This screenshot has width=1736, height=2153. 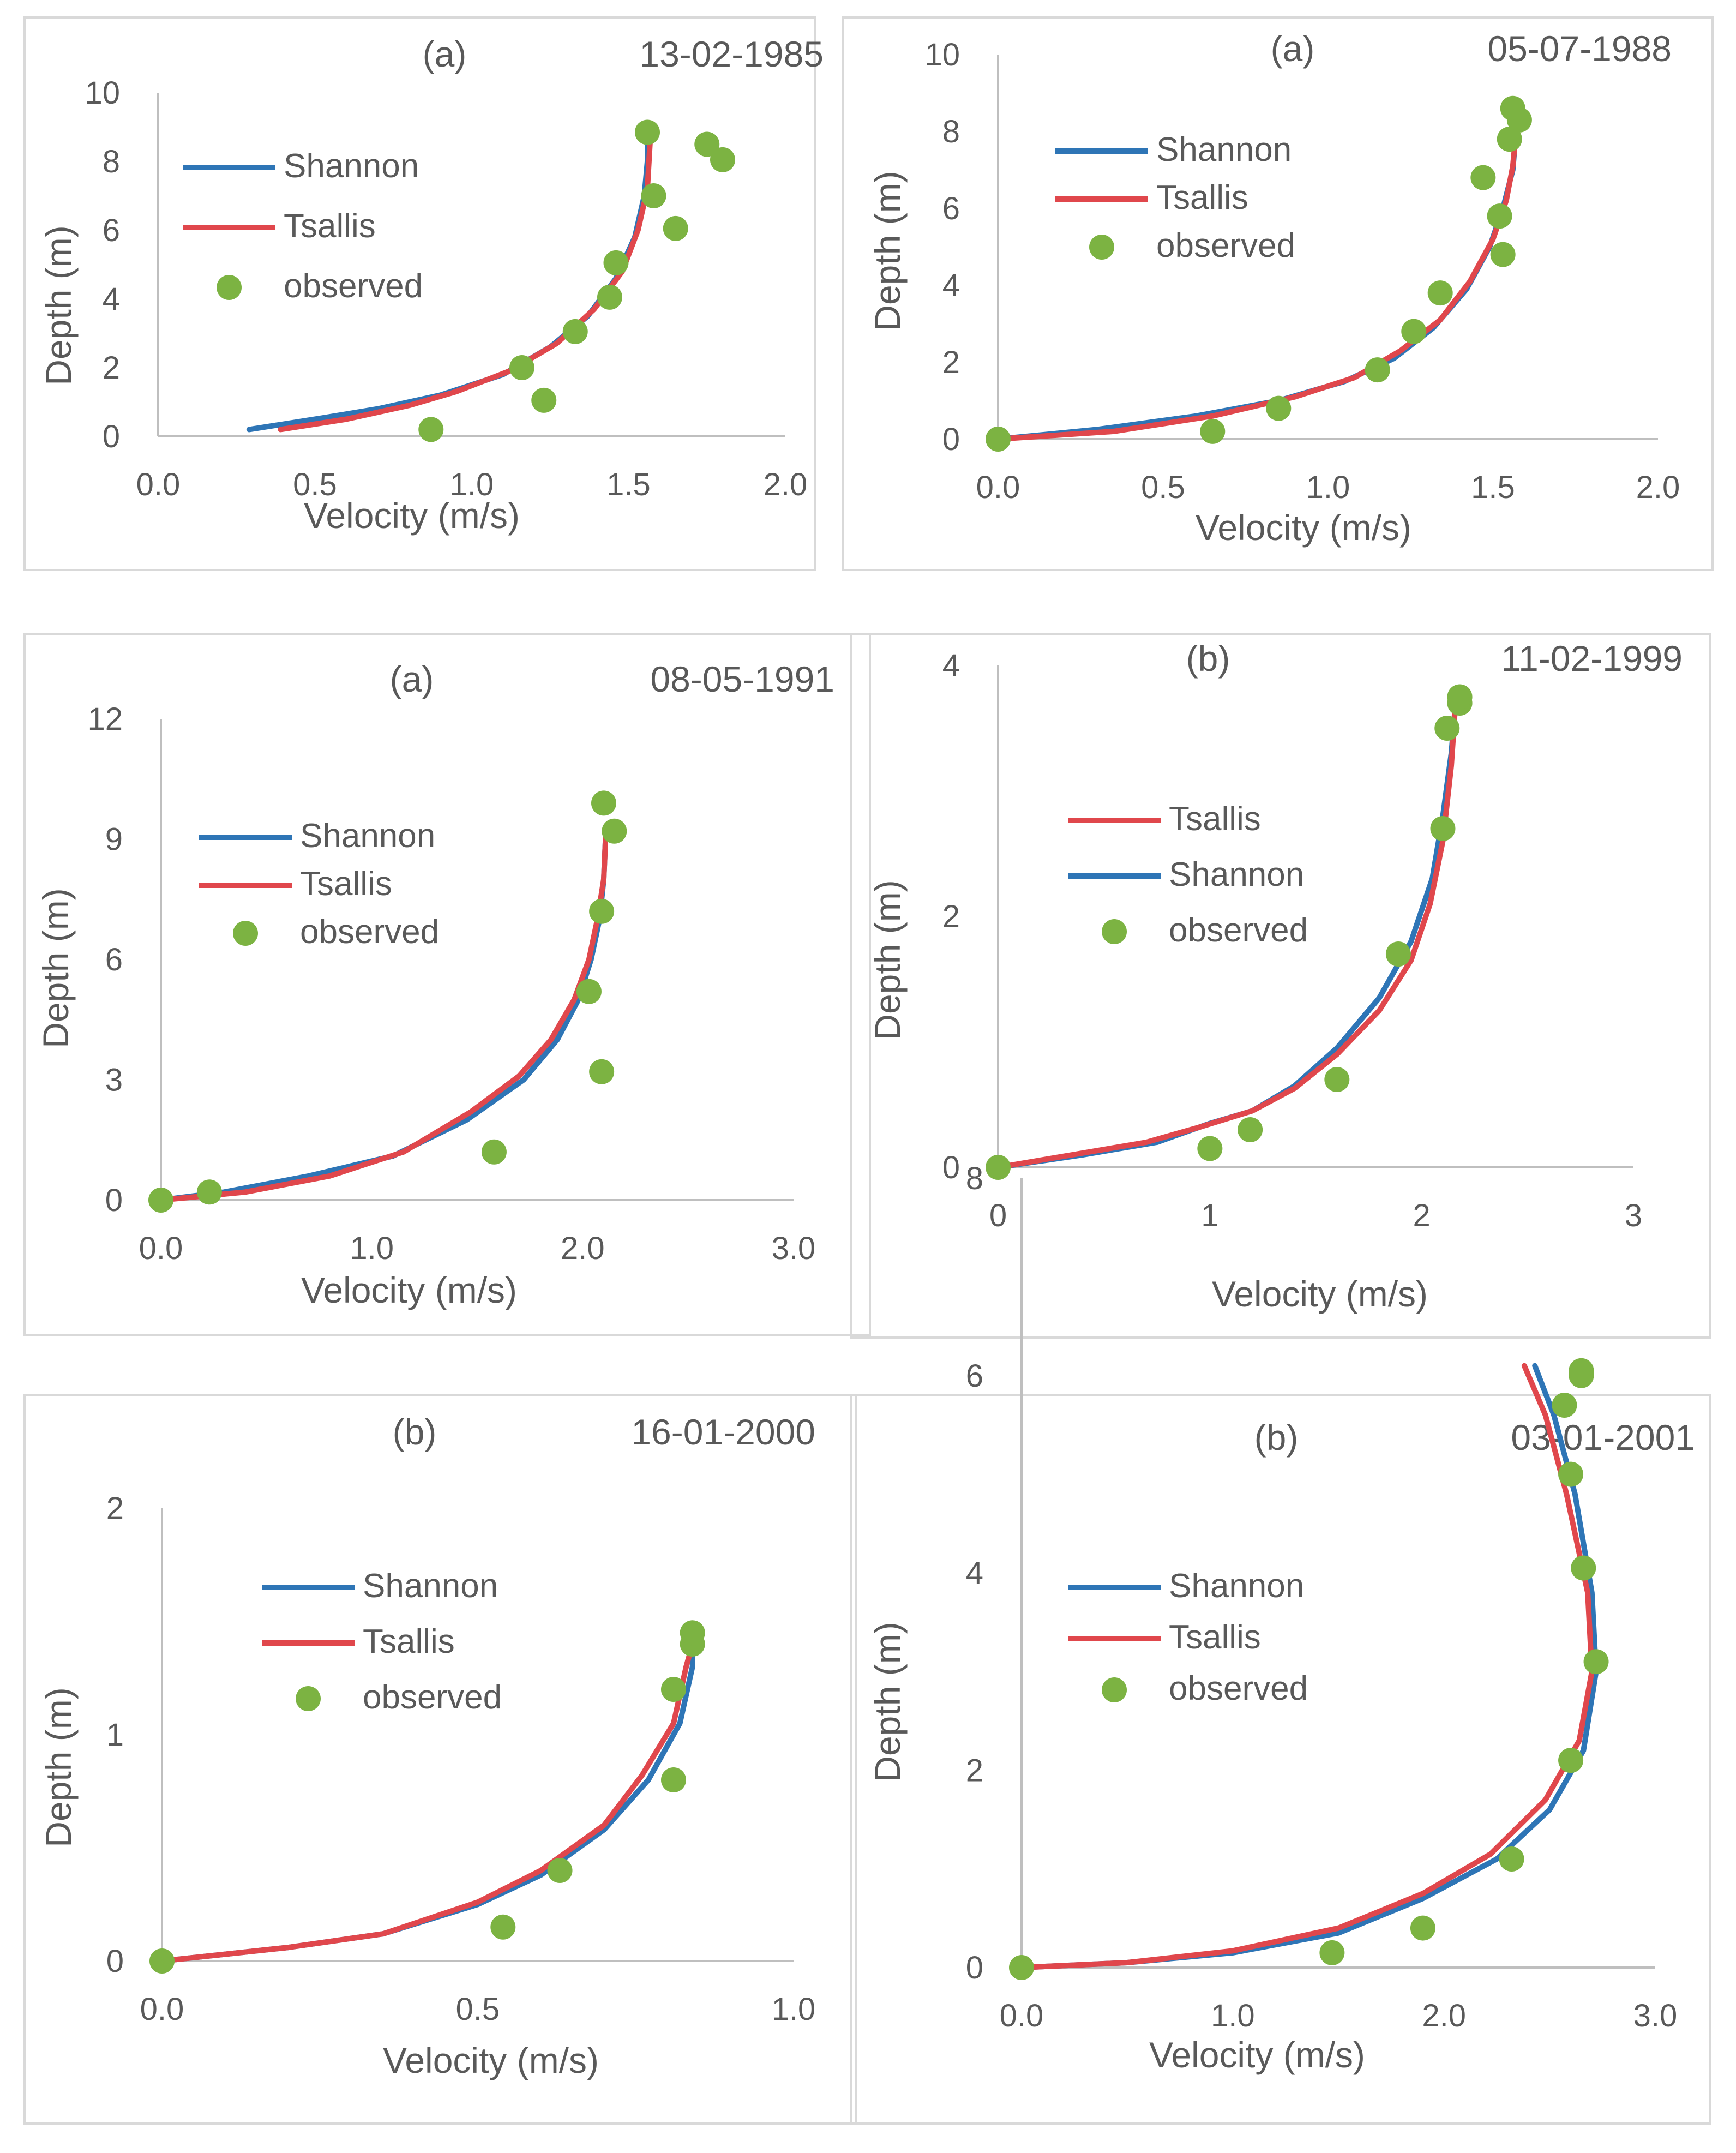 I want to click on panel-label: (a), so click(x=445, y=54).